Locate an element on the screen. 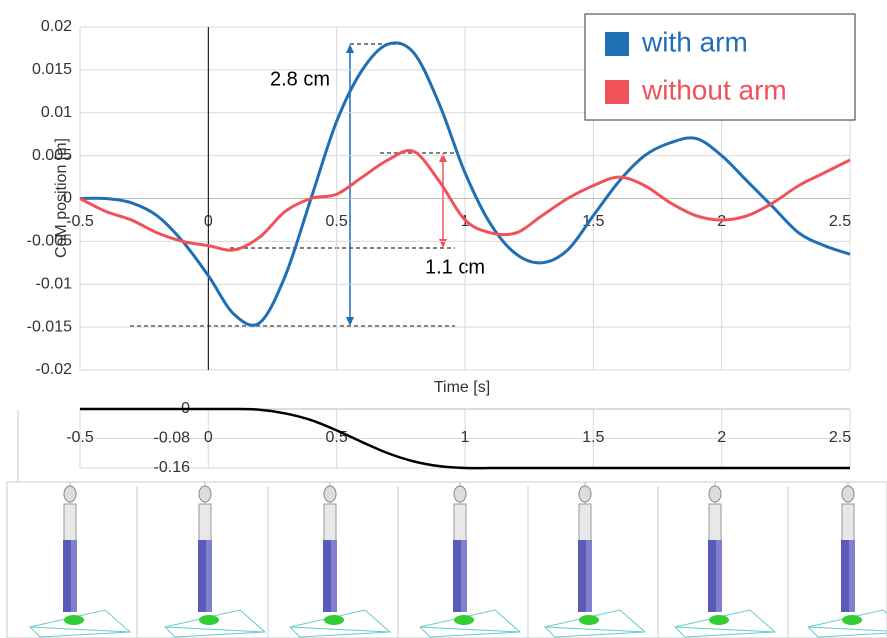 The image size is (887, 638). annotation: 2.8 cm is located at coordinates (300, 79).